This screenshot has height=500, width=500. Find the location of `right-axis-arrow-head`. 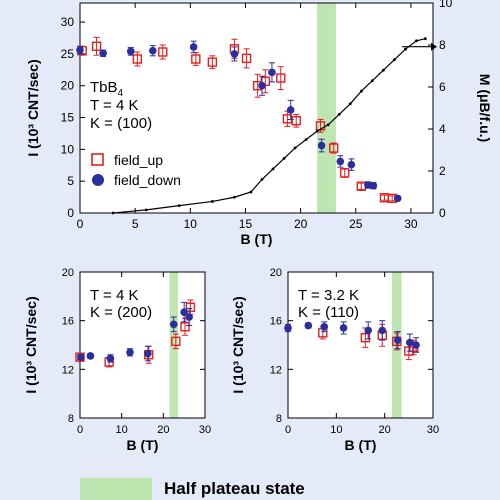

right-axis-arrow-head is located at coordinates (434, 46).